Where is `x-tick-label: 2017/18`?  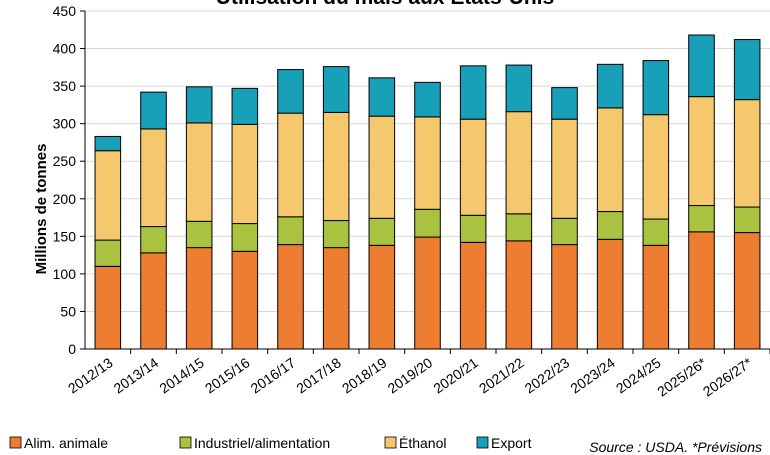
x-tick-label: 2017/18 is located at coordinates (318, 375).